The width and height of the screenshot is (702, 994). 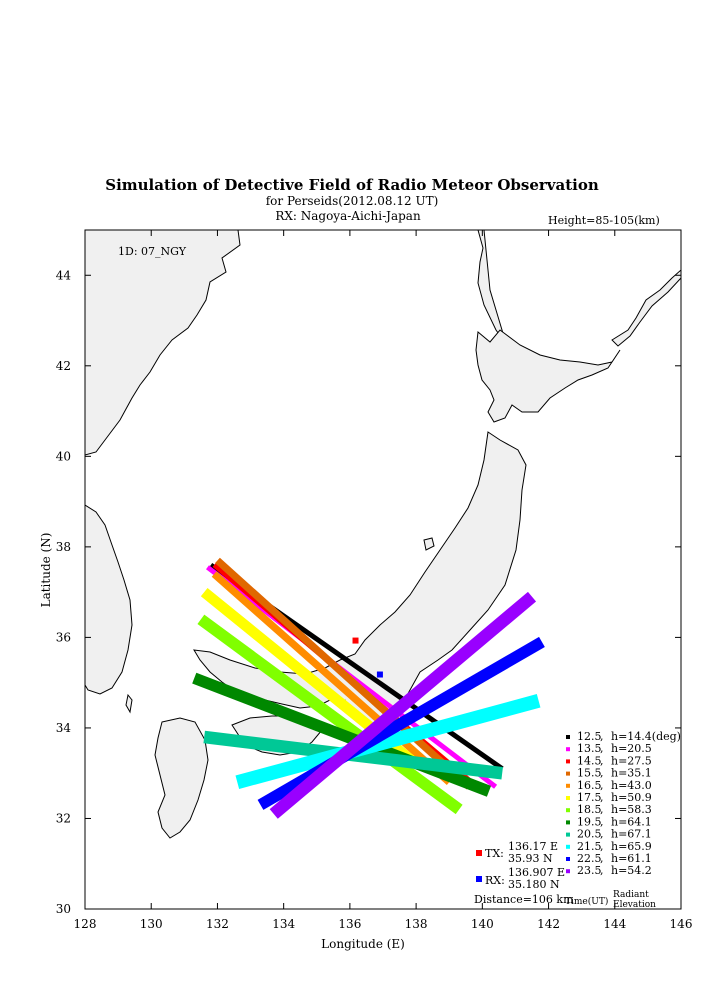 What do you see at coordinates (63, 547) in the screenshot?
I see `y-tick-label: 38` at bounding box center [63, 547].